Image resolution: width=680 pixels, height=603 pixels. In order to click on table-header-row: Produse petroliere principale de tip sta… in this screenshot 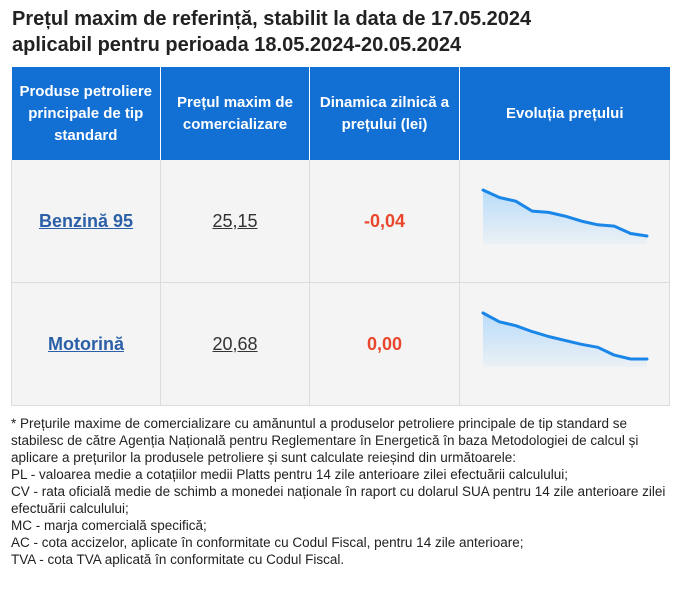, I will do `click(340, 113)`.